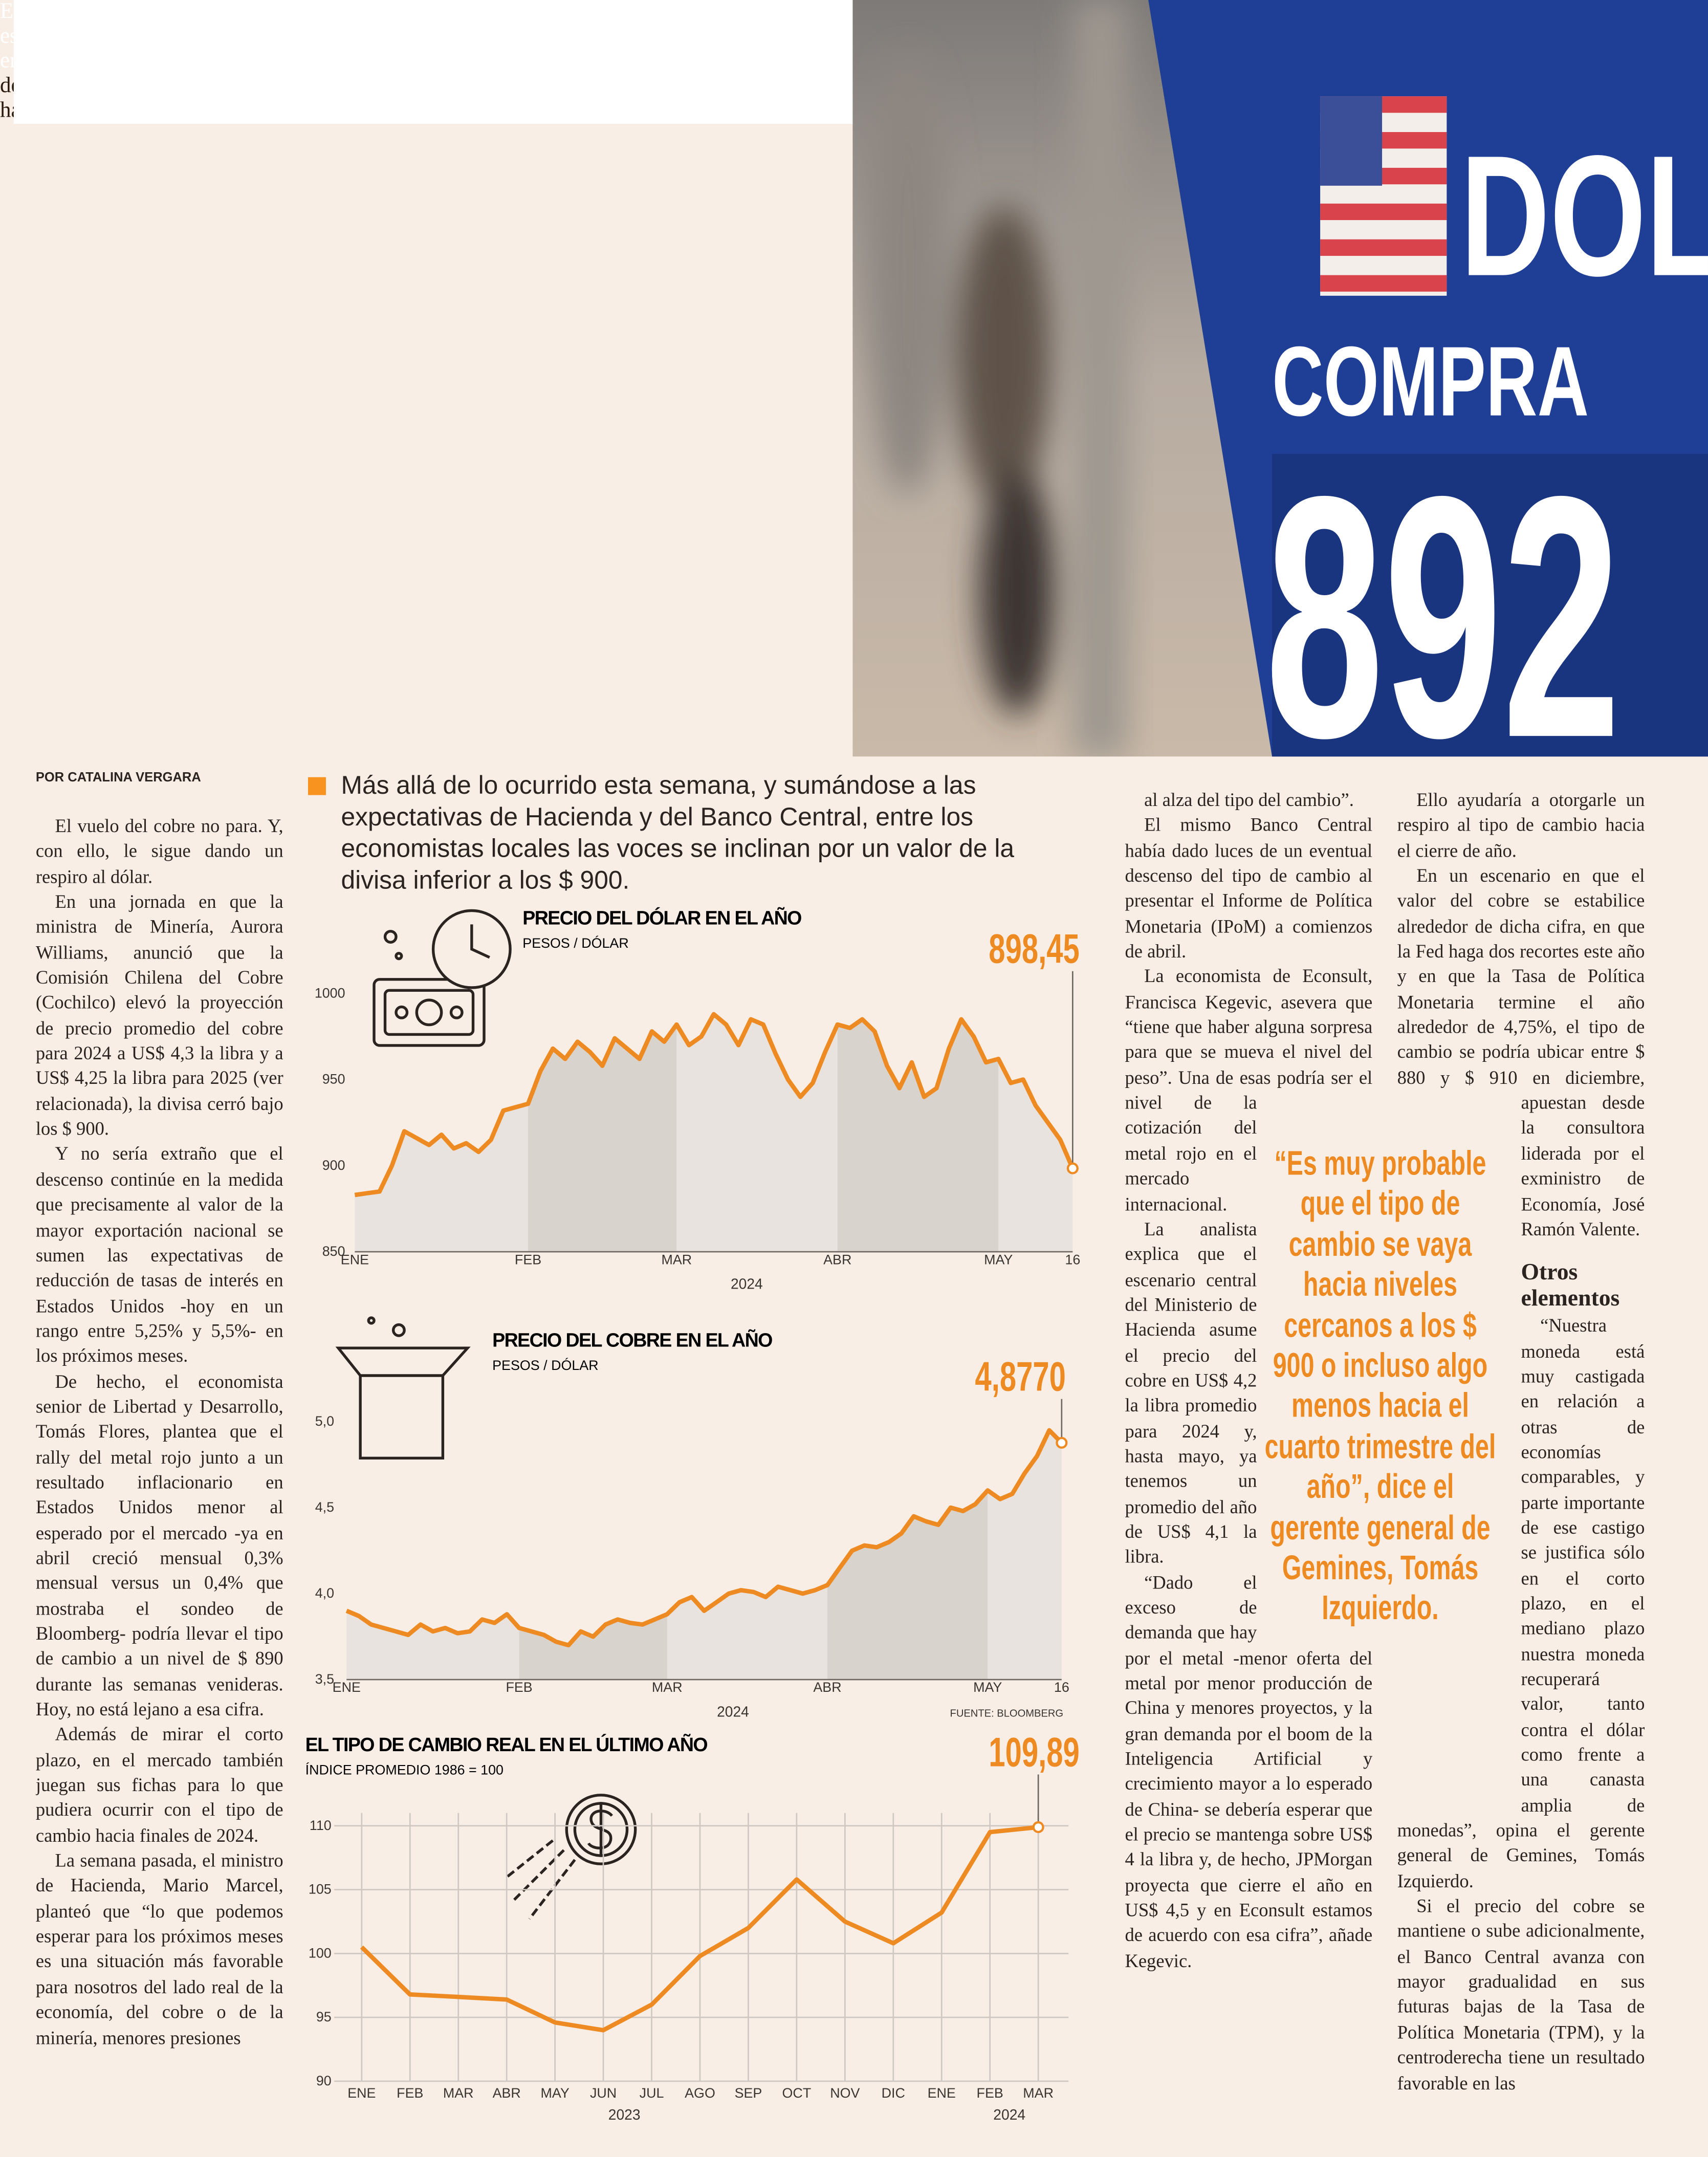 The width and height of the screenshot is (1708, 2157). Describe the element at coordinates (1443, 590) in the screenshot. I see `sign-text: 892` at that location.